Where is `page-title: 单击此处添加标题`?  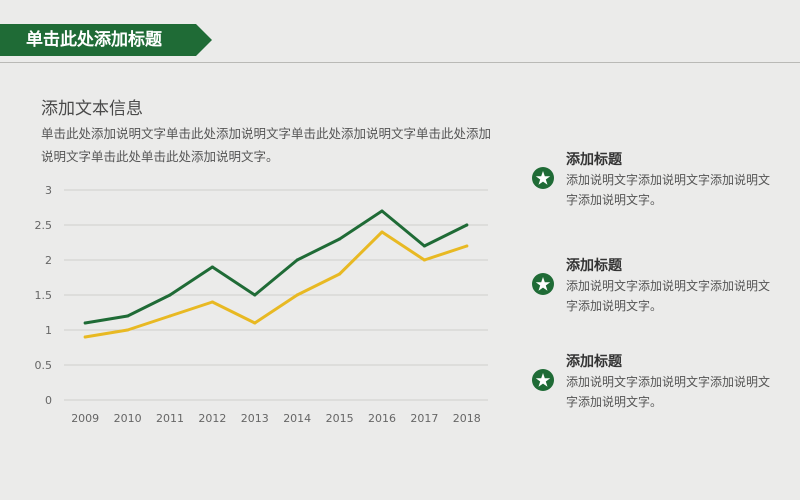 page-title: 单击此处添加标题 is located at coordinates (94, 40).